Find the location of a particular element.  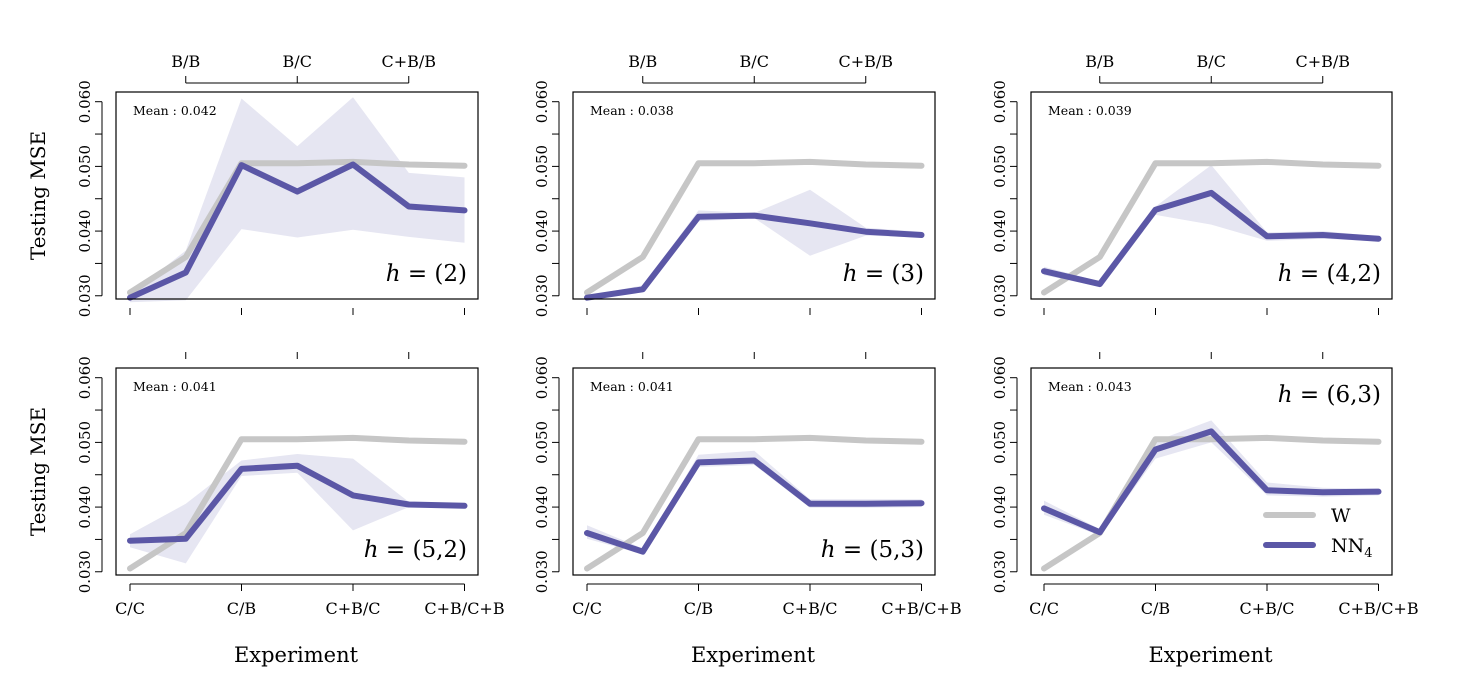

h-label: h = (2) is located at coordinates (426, 274).